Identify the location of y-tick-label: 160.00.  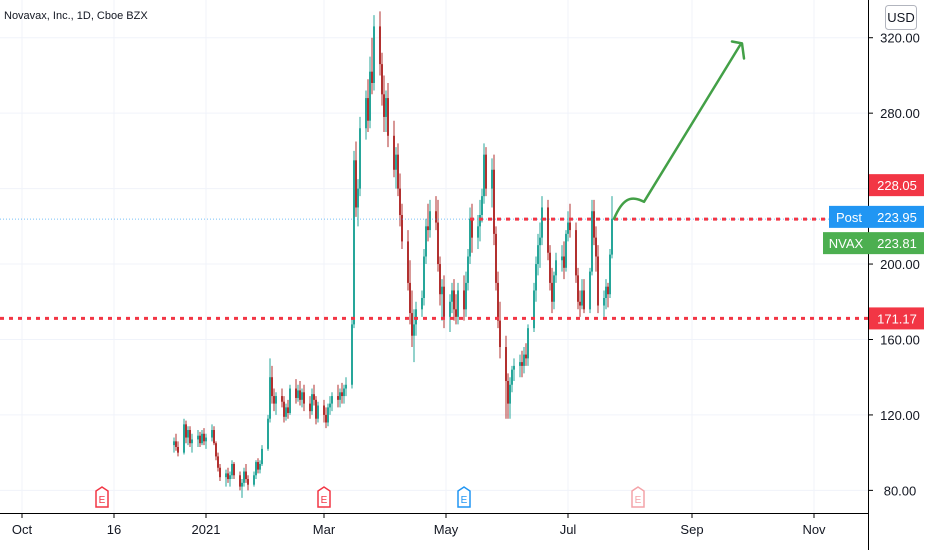
(900, 339).